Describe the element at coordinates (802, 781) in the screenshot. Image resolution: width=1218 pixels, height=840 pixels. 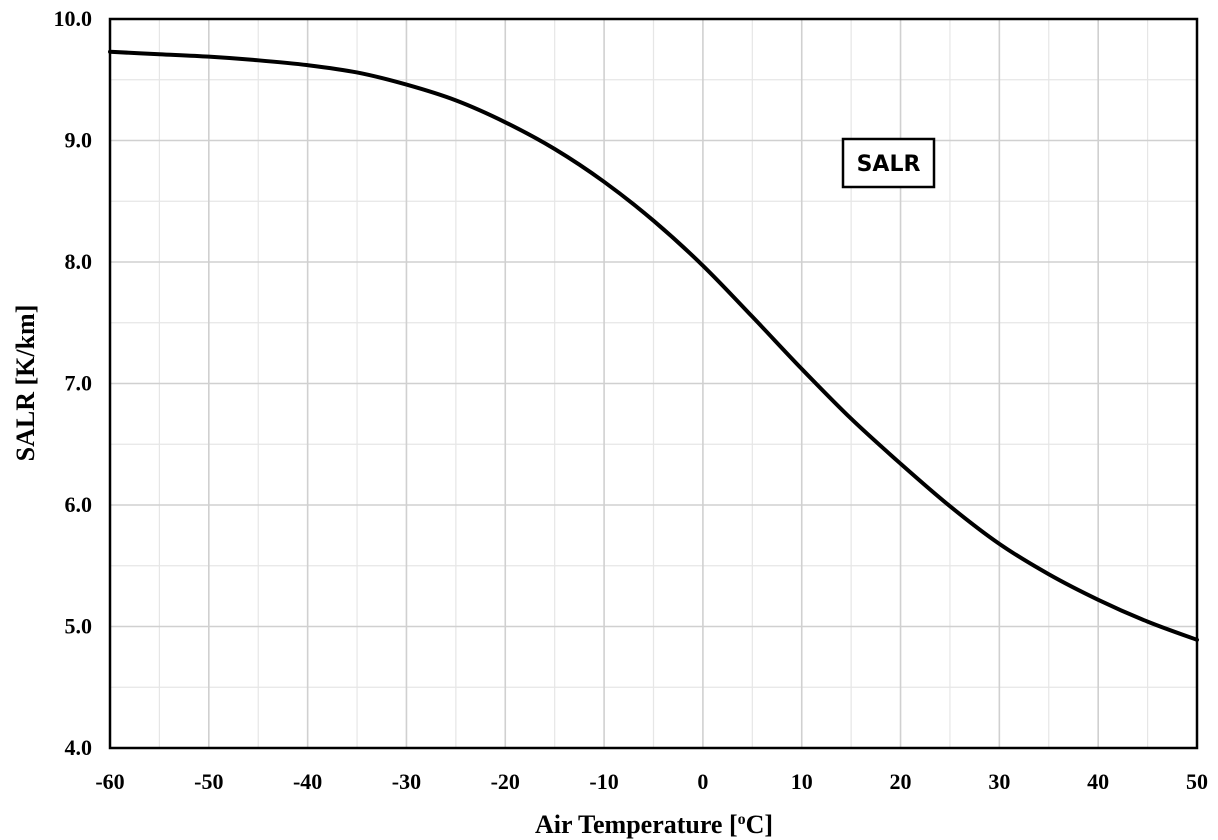
I see `x-tick-label: 10` at that location.